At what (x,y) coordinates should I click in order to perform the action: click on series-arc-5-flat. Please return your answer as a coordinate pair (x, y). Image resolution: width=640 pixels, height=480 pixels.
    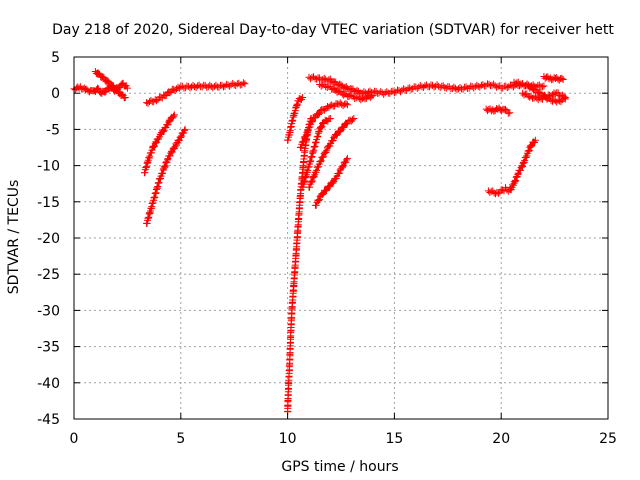
    Looking at the image, I should click on (196, 93).